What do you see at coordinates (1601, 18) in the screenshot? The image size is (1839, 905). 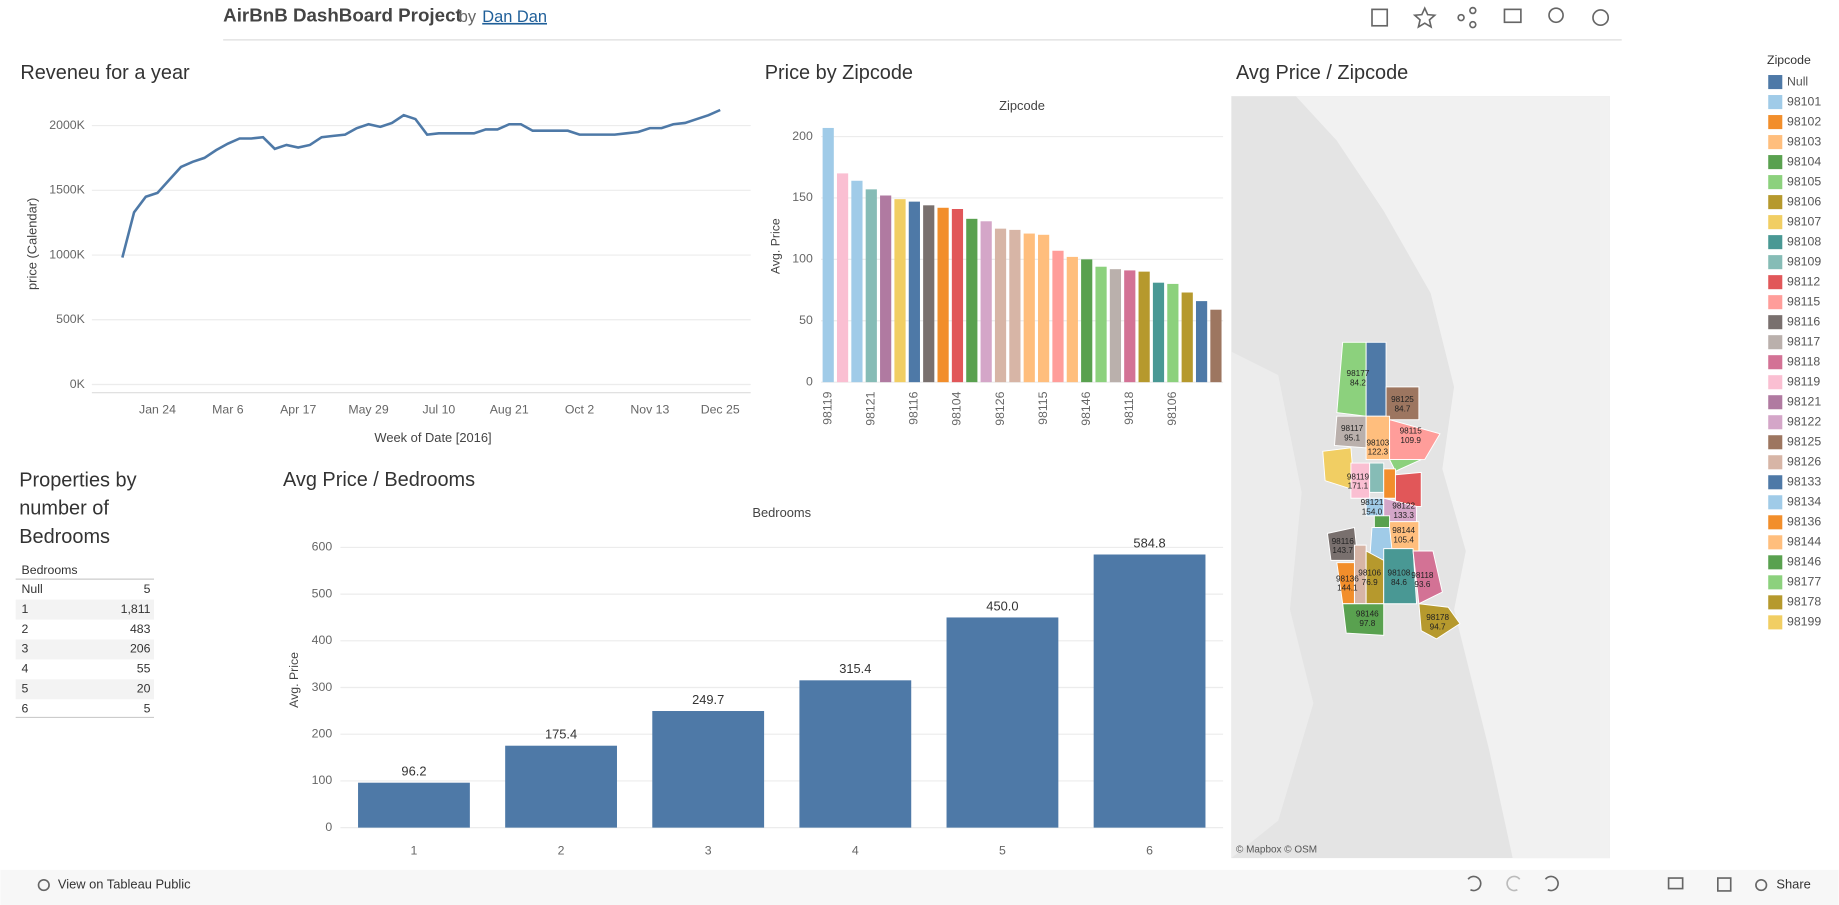 I see `settings-icon` at bounding box center [1601, 18].